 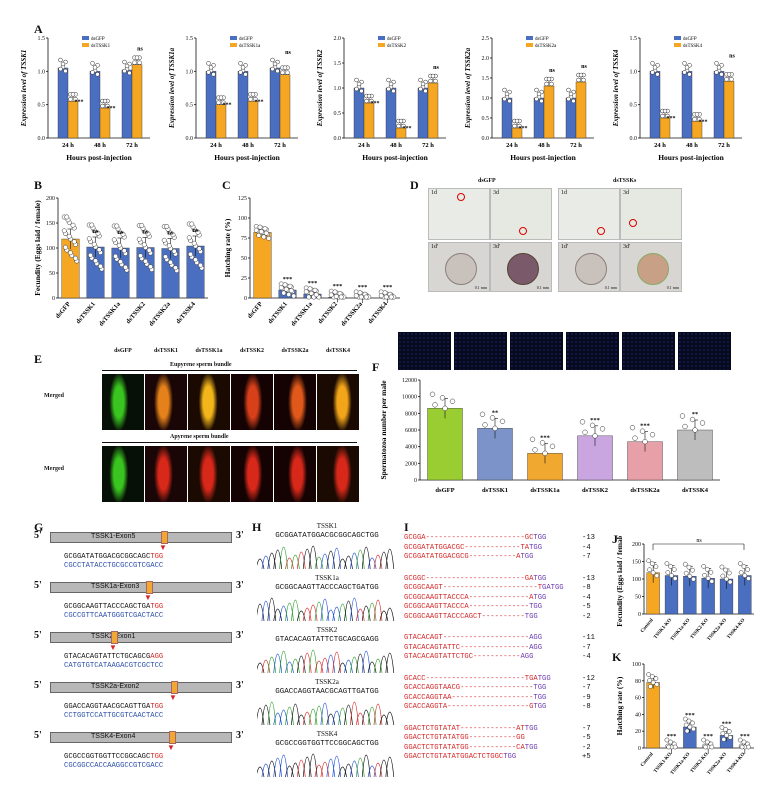 What do you see at coordinates (24, 89) in the screenshot?
I see `a-ylabel: Expression level of TSSK1` at bounding box center [24, 89].